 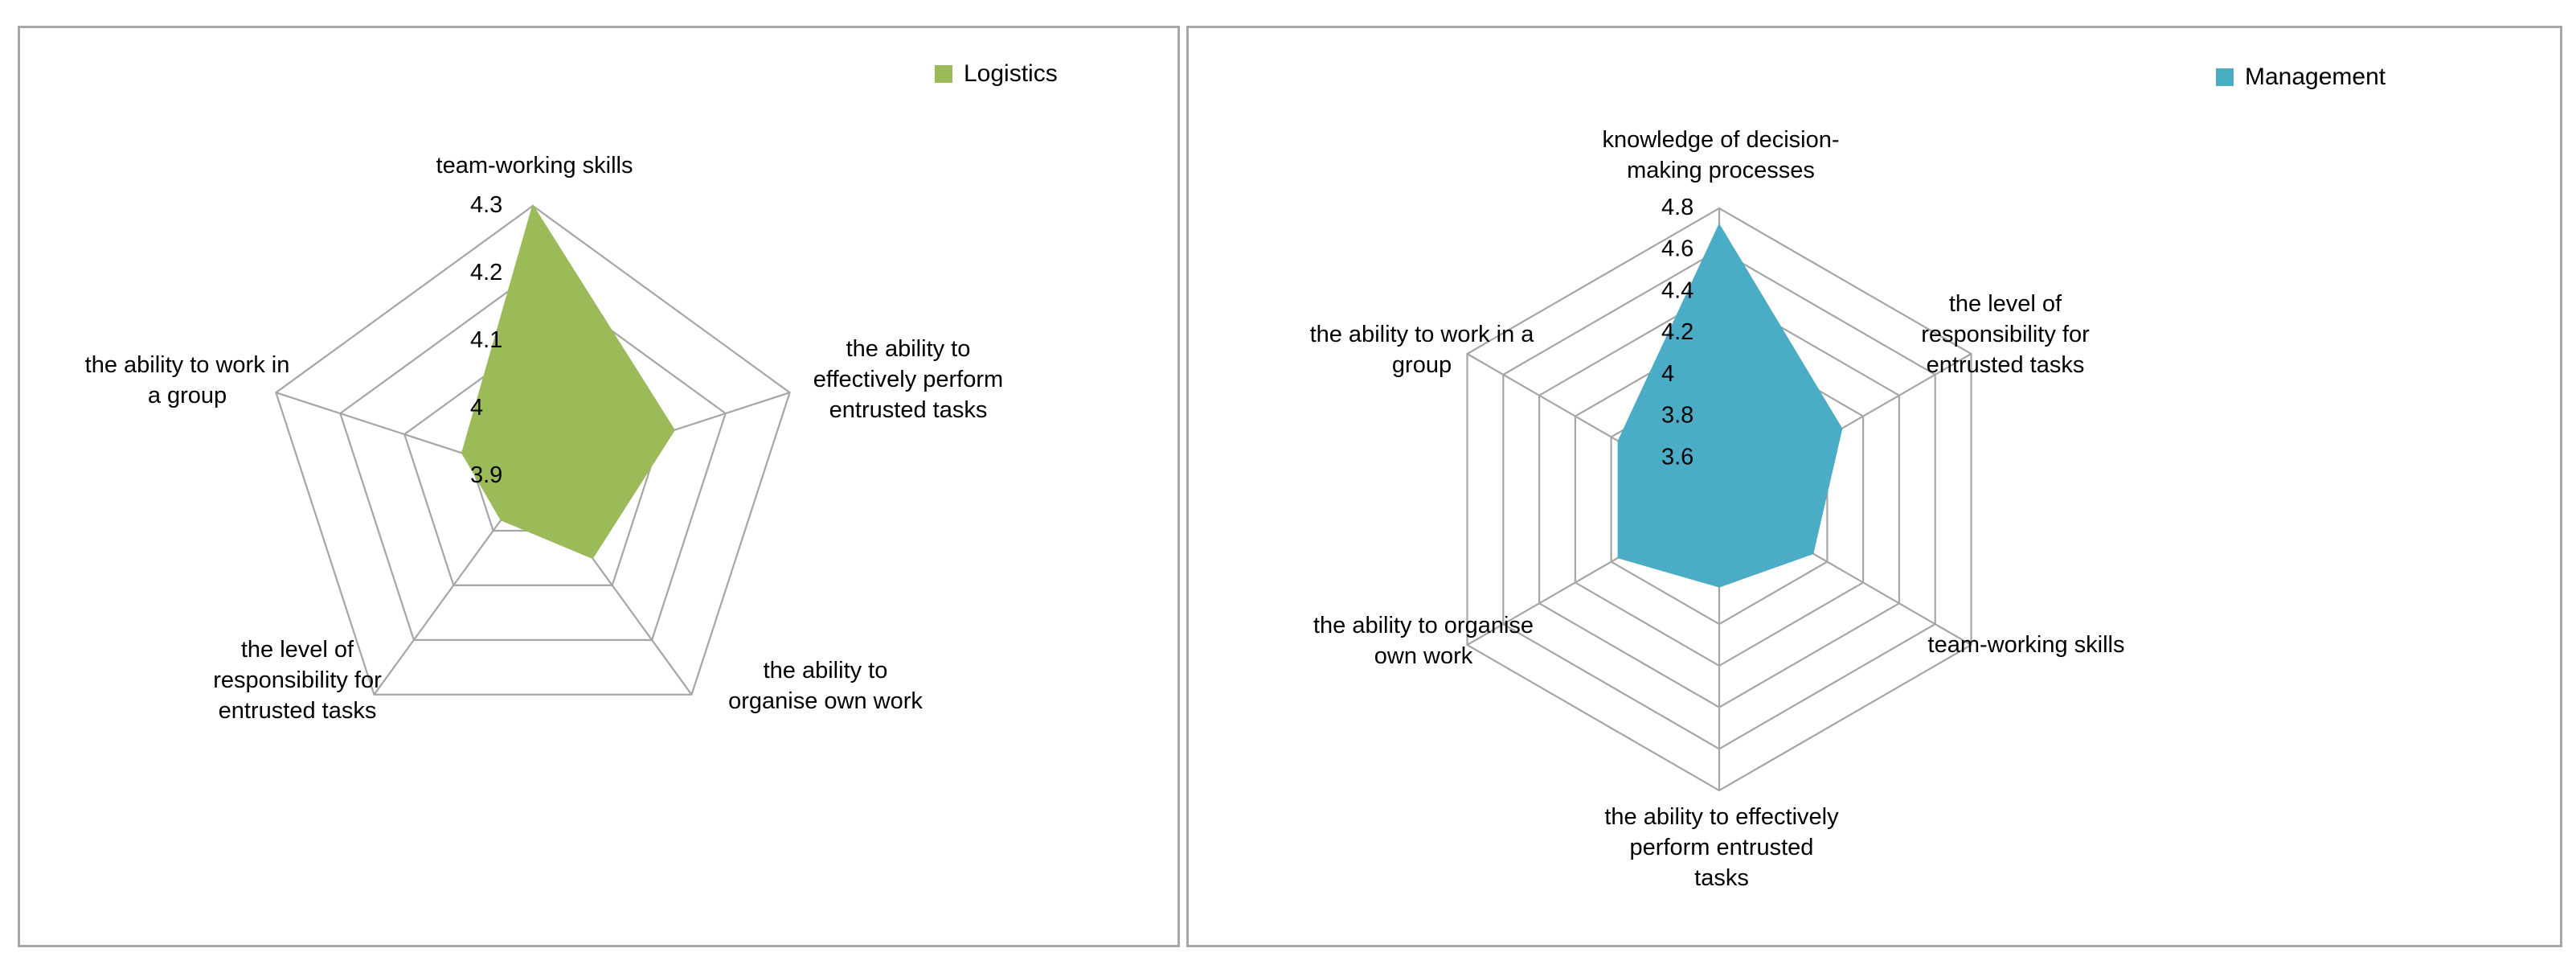 What do you see at coordinates (1011, 73) in the screenshot?
I see `legend-label-logistics: Logistics` at bounding box center [1011, 73].